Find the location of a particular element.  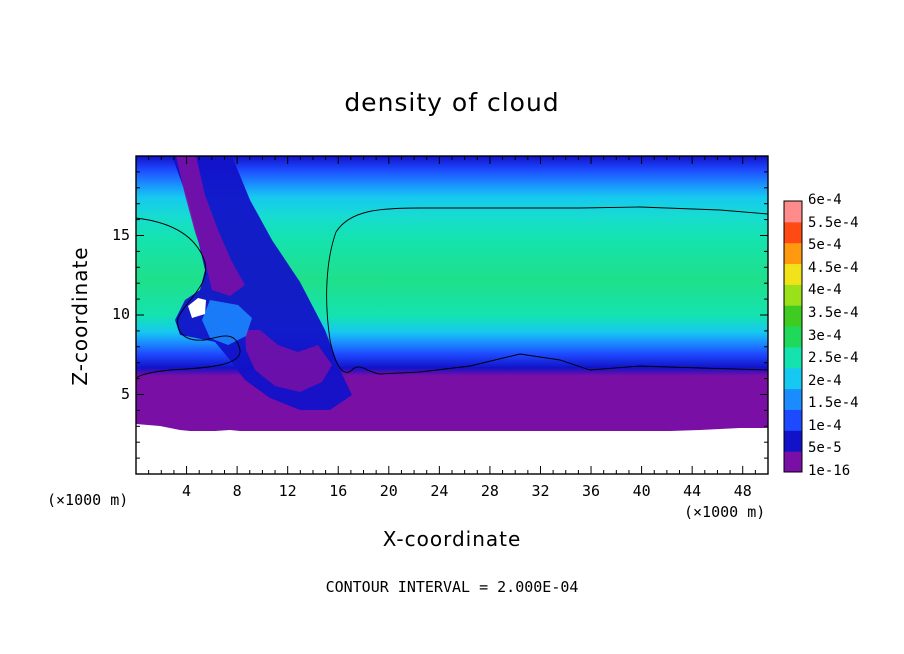

contour-line-outer is located at coordinates (188, 298).